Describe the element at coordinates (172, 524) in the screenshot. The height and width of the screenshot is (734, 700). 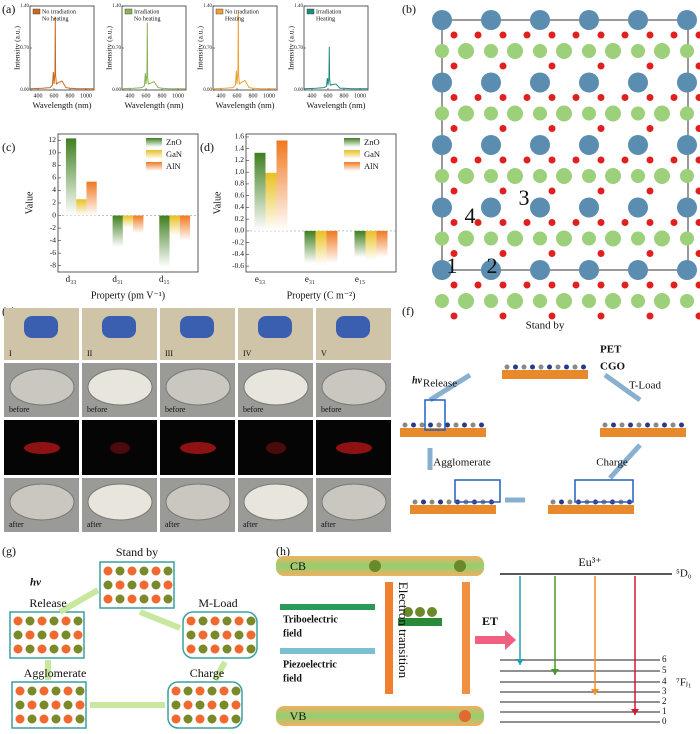
I see `after-label: after` at that location.